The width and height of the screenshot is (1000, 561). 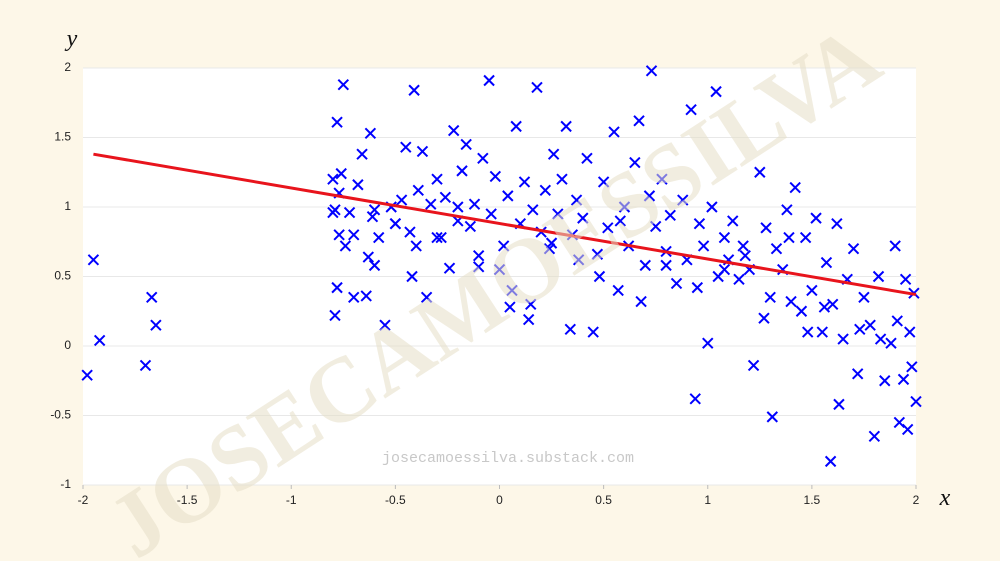 I want to click on x-tick-label: 1.5, so click(x=812, y=500).